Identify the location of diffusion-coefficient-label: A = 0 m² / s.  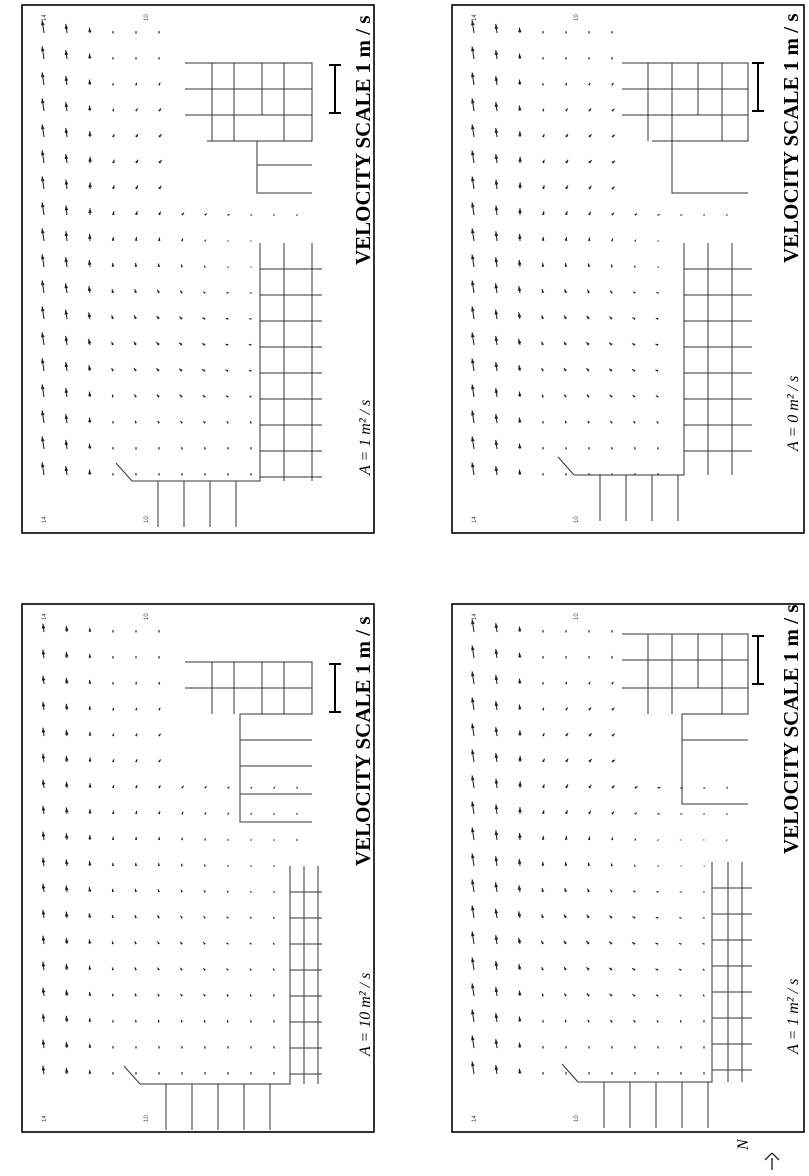
(793, 414).